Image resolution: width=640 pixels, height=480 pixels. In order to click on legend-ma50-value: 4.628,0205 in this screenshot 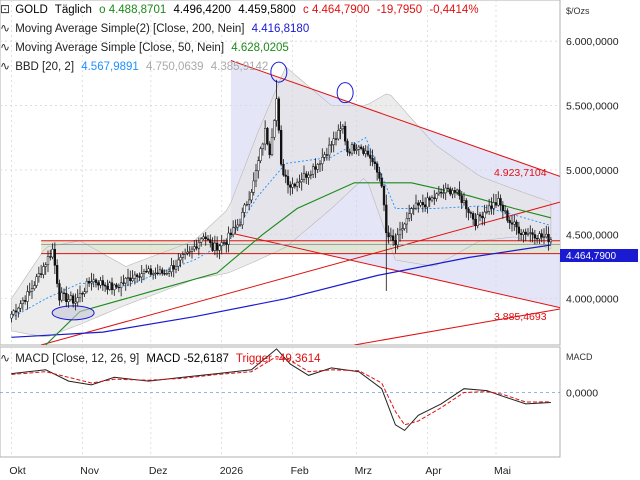, I will do `click(260, 48)`.